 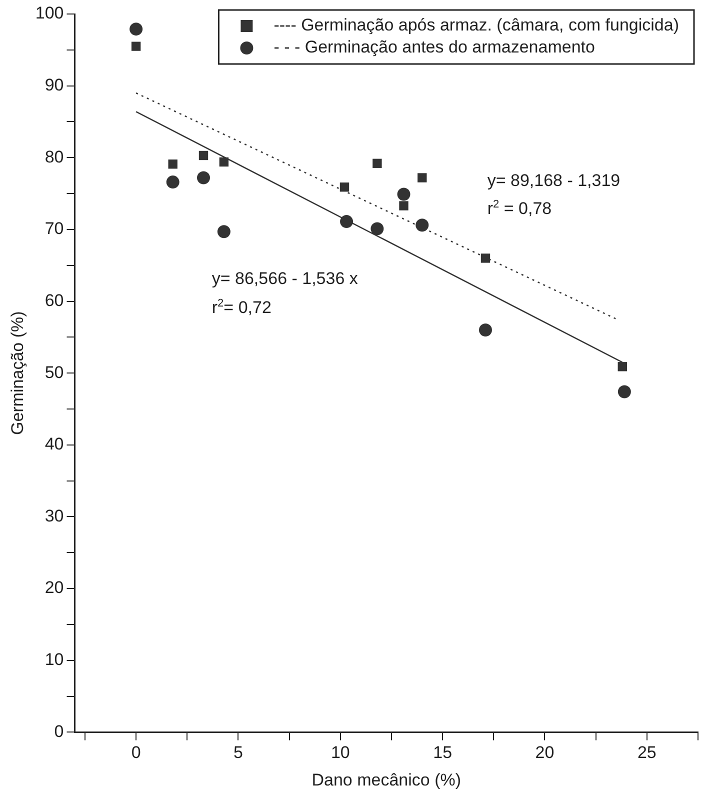 I want to click on x-tick-label: 15, so click(x=442, y=752).